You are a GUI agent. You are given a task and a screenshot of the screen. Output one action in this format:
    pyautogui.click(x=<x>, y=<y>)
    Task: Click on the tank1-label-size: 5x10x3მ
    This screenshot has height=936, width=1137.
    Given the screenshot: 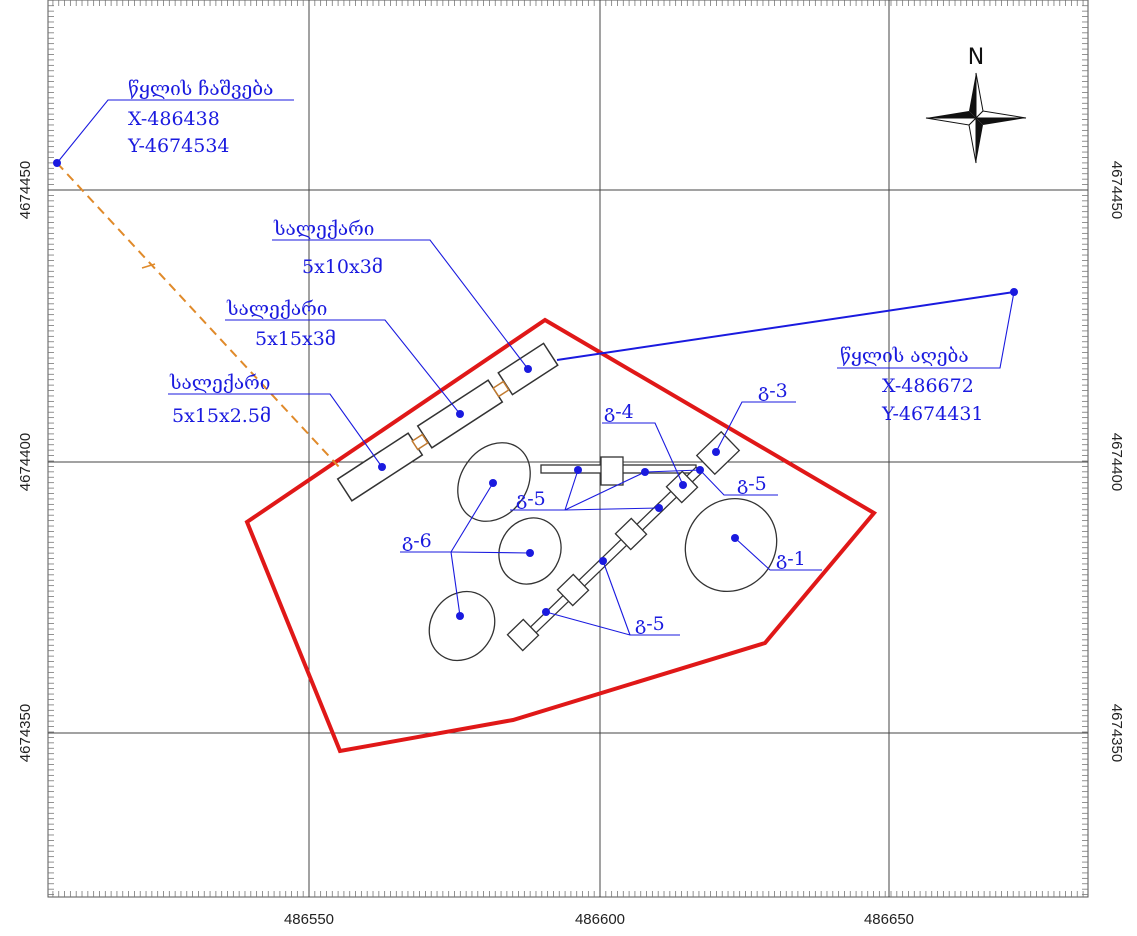 What is the action you would take?
    pyautogui.click(x=342, y=267)
    